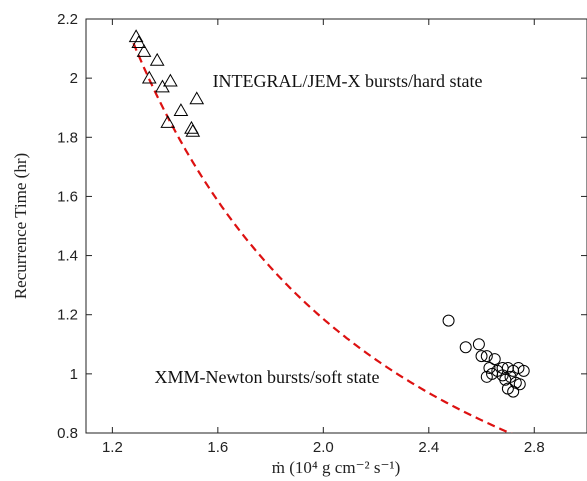 The image size is (587, 481). I want to click on x-tick-label: 2.4, so click(428, 447).